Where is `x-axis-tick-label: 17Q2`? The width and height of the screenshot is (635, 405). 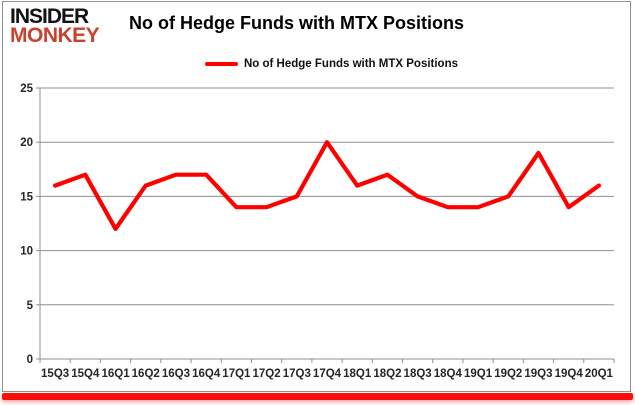
x-axis-tick-label: 17Q2 is located at coordinates (267, 374).